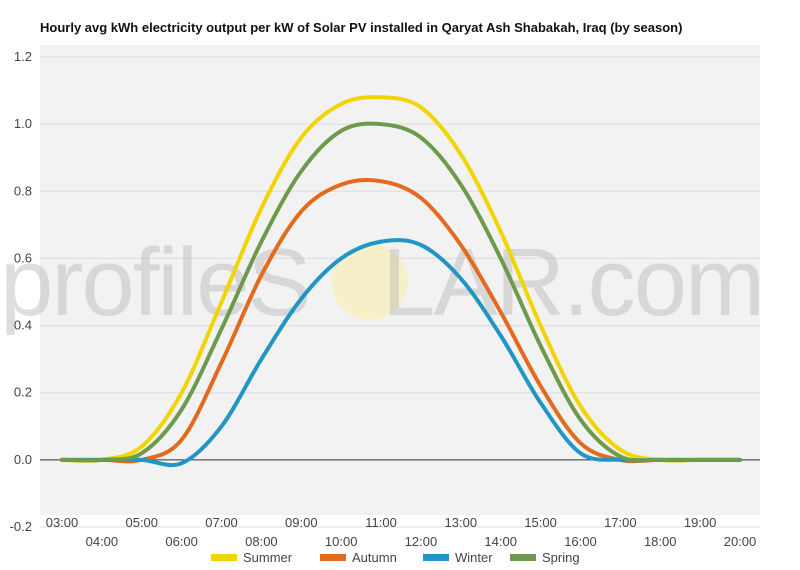  What do you see at coordinates (620, 522) in the screenshot?
I see `x-tick-label: 17:00` at bounding box center [620, 522].